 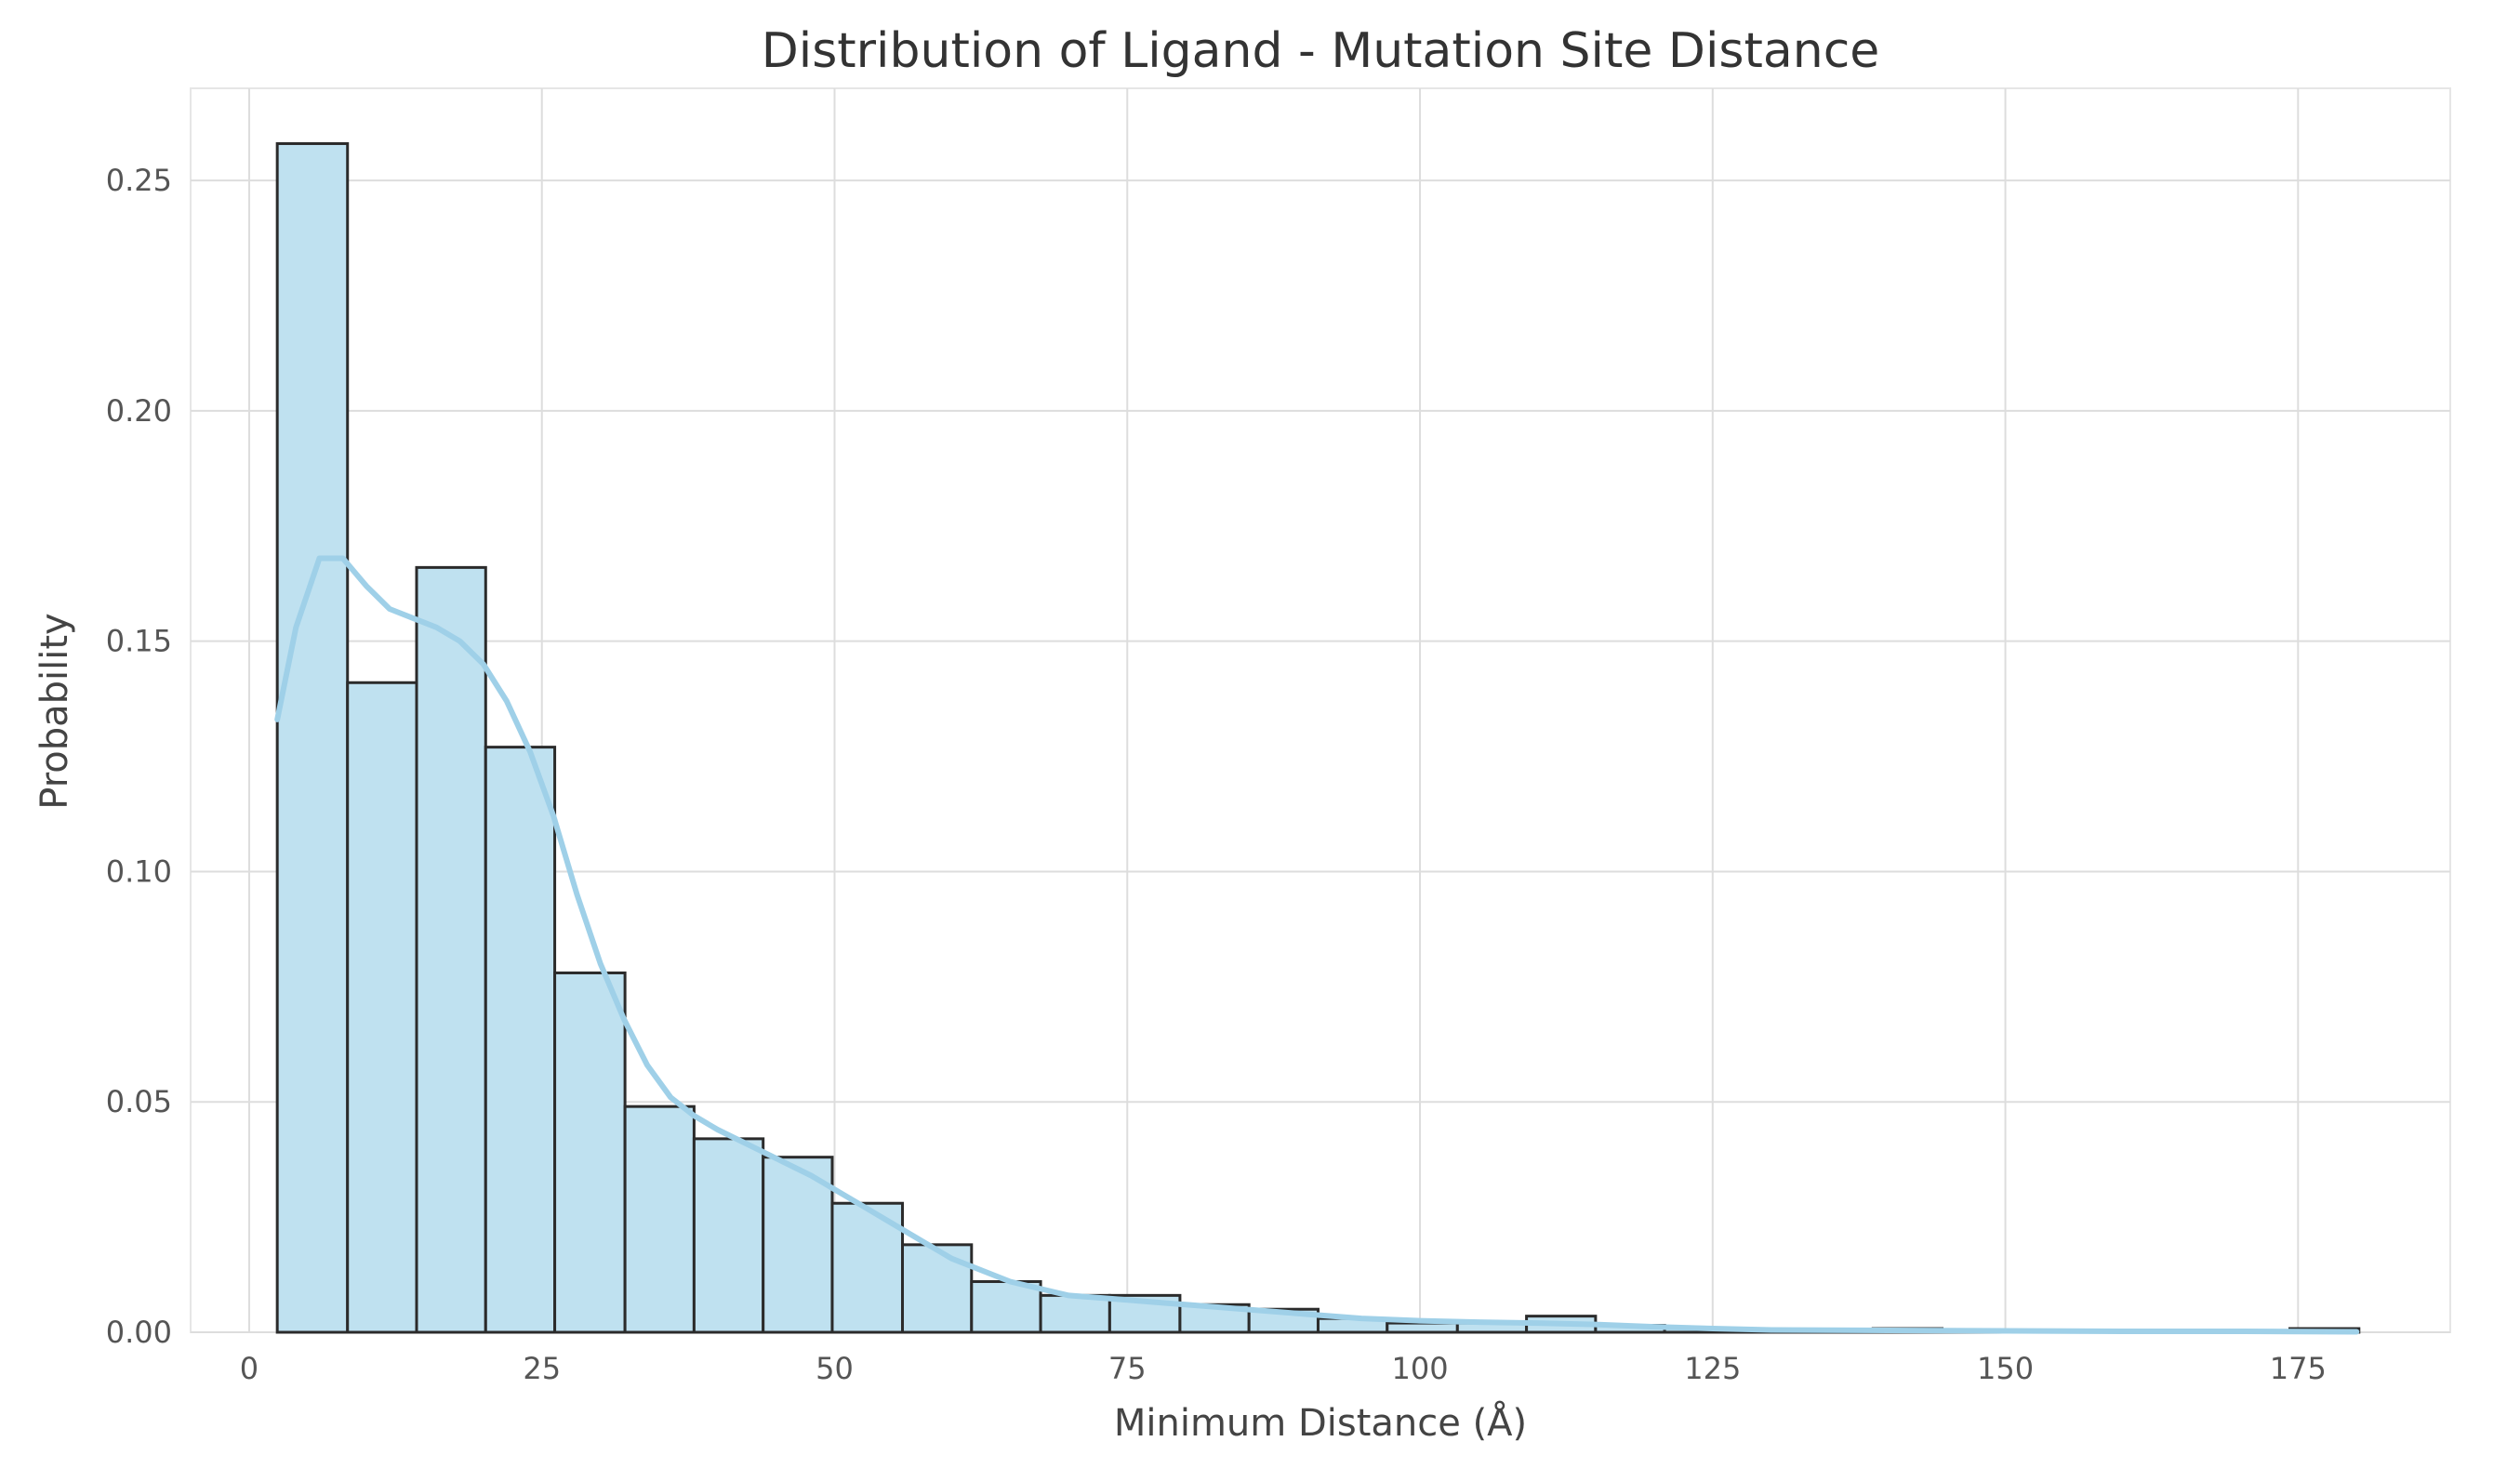 What do you see at coordinates (139, 871) in the screenshot?
I see `y-tick-label: 0.10` at bounding box center [139, 871].